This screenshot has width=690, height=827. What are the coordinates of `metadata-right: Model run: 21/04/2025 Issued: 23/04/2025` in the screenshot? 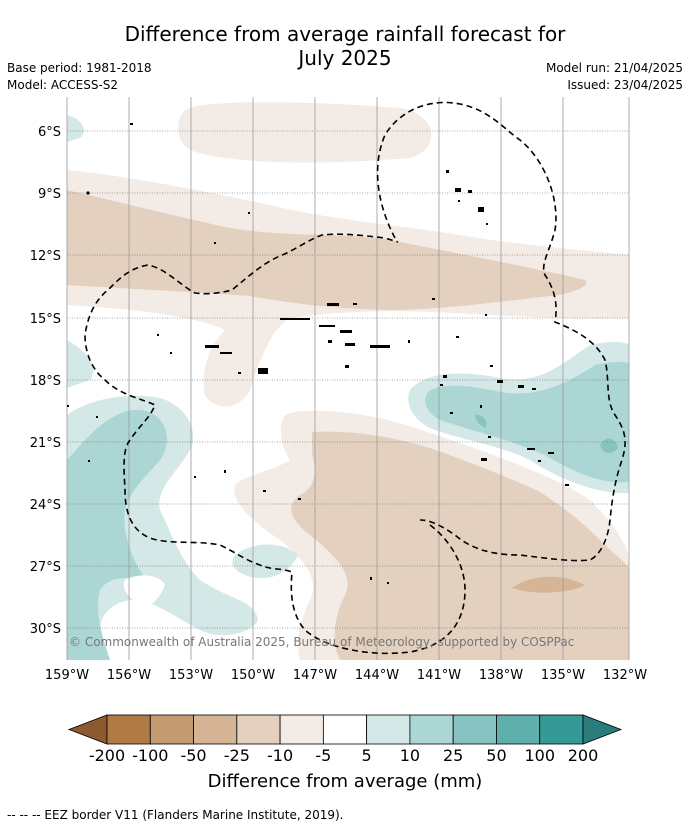 It's located at (614, 77).